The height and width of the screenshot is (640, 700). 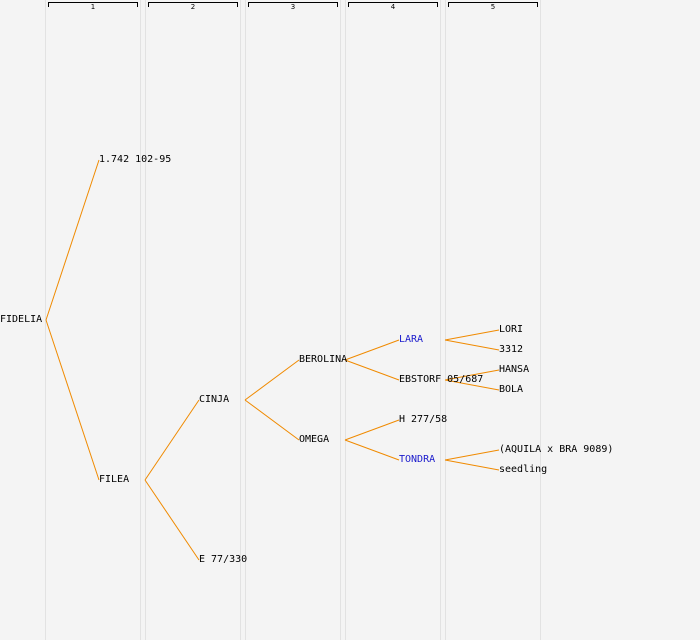 I want to click on generation-number: 4, so click(x=393, y=7).